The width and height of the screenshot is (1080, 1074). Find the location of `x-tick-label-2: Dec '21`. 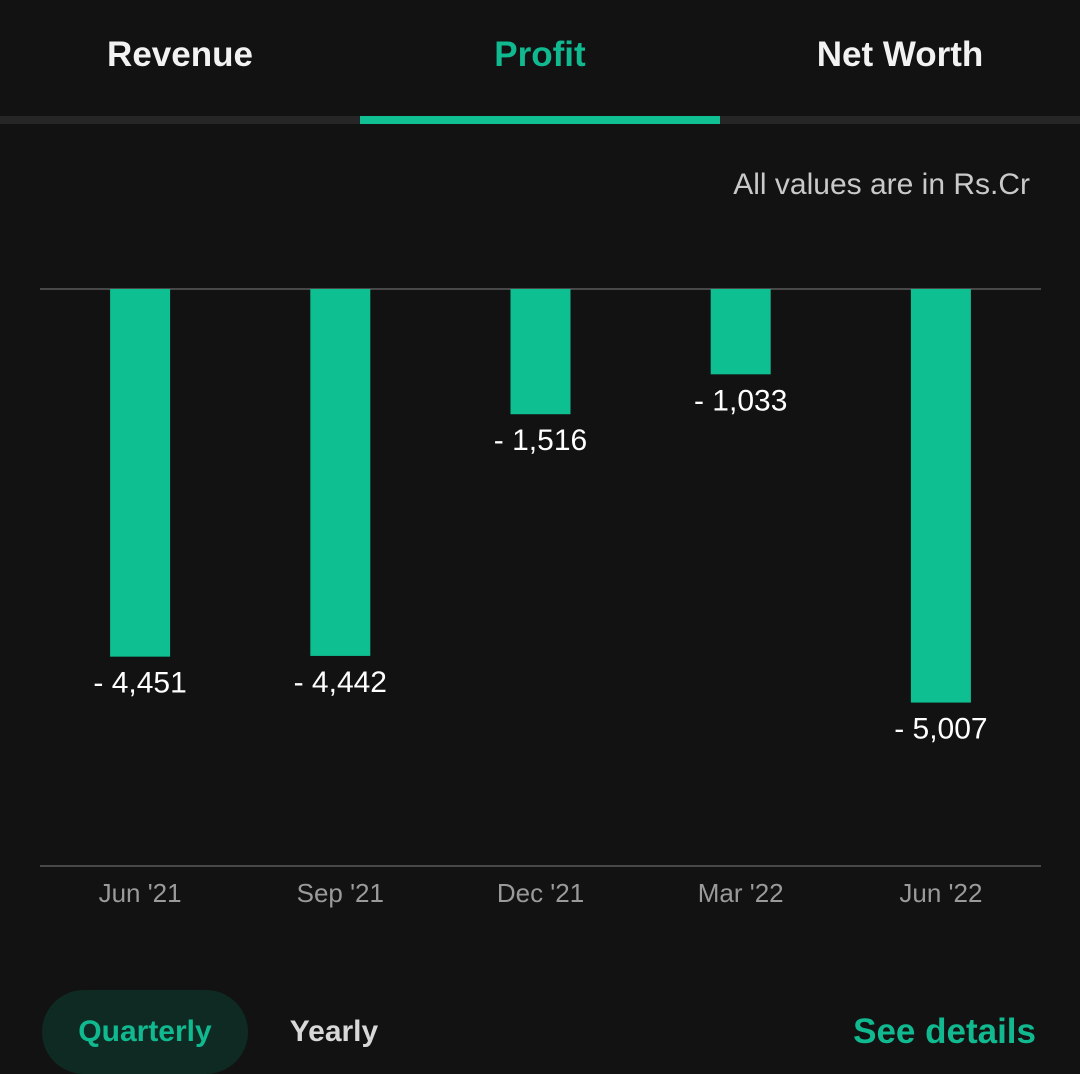

x-tick-label-2: Dec '21 is located at coordinates (540, 893).